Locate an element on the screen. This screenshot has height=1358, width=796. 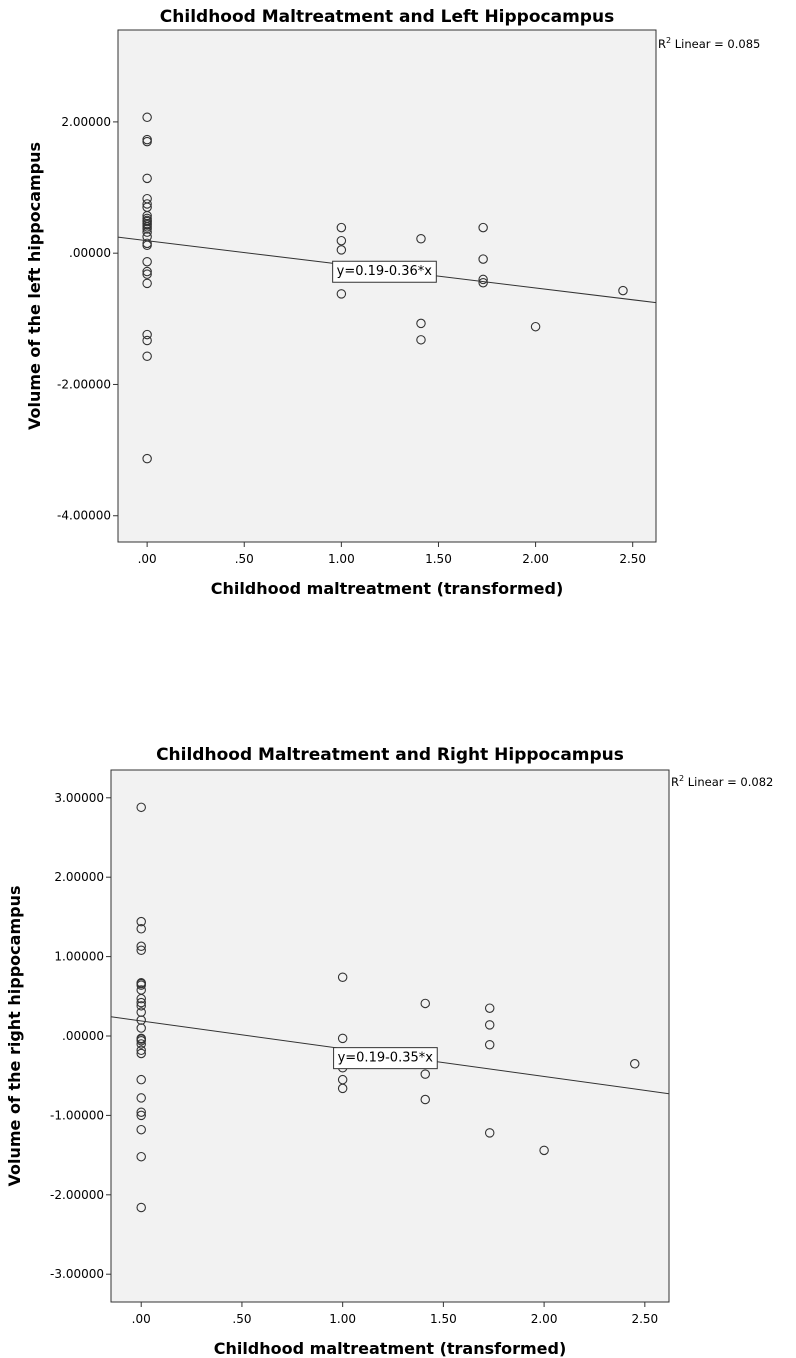
equation-label: y=0.19-0.36*x is located at coordinates (385, 271).